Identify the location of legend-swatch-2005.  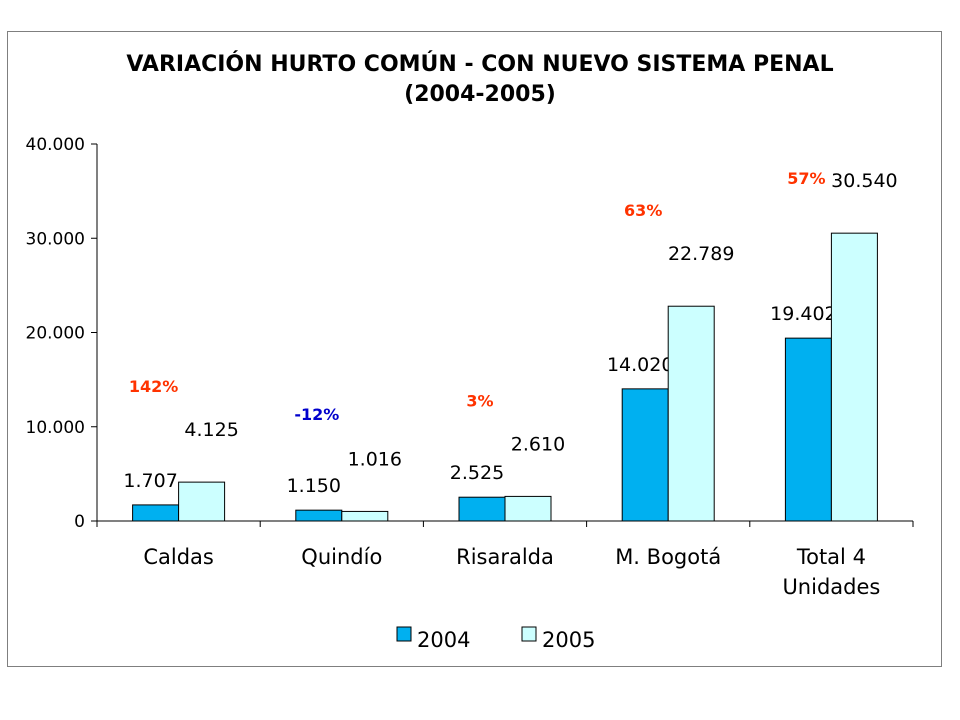
(529, 634).